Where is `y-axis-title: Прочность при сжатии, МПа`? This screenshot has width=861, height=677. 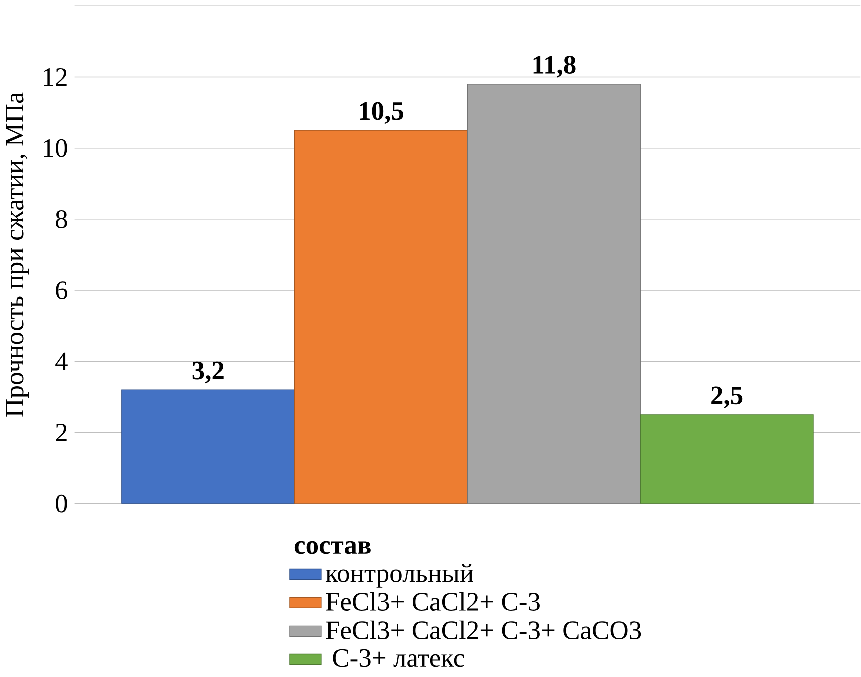
y-axis-title: Прочность при сжатии, МПа is located at coordinates (18, 255).